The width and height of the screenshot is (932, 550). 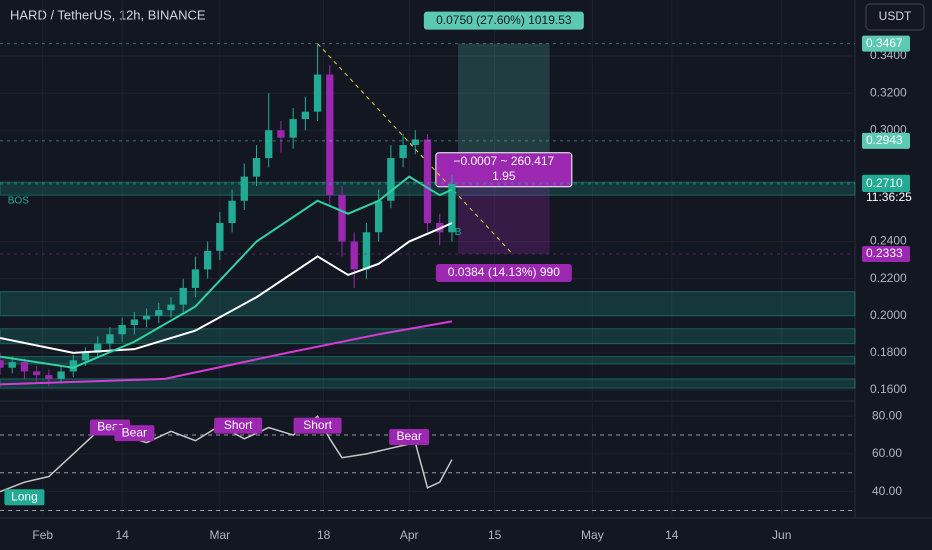 I want to click on rsi-tick-label: 40.00, so click(x=887, y=491).